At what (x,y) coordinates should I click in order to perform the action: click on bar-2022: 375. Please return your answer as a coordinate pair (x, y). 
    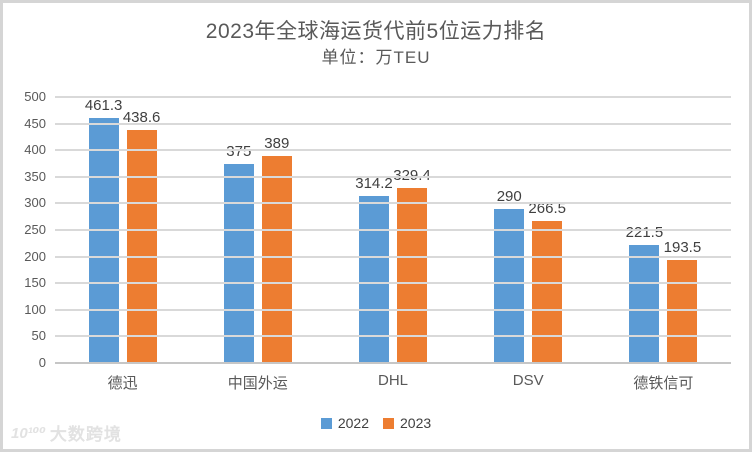
    Looking at the image, I should click on (238, 253).